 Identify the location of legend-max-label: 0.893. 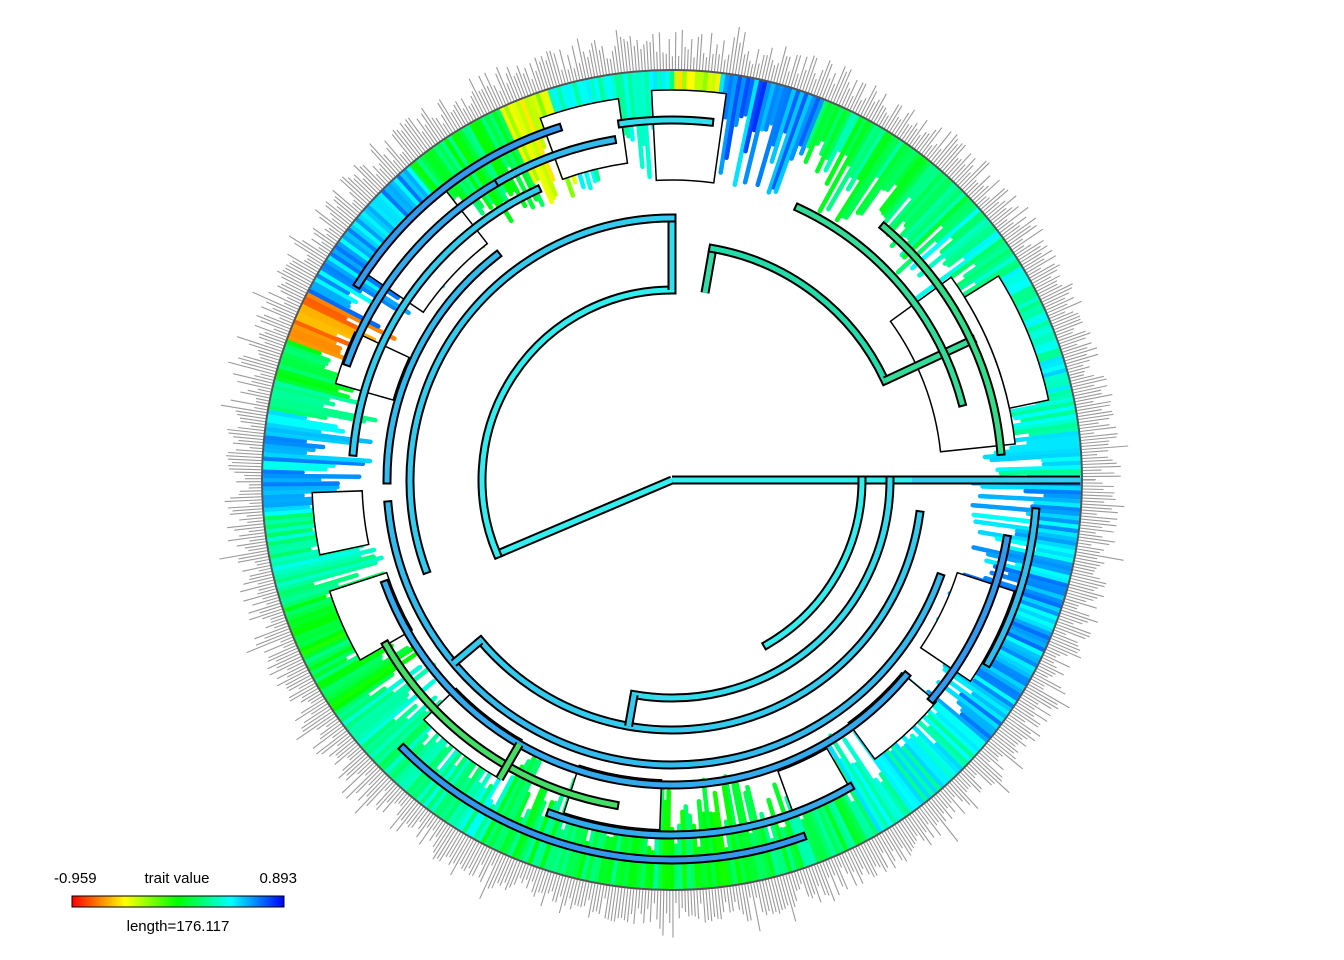
(278, 878).